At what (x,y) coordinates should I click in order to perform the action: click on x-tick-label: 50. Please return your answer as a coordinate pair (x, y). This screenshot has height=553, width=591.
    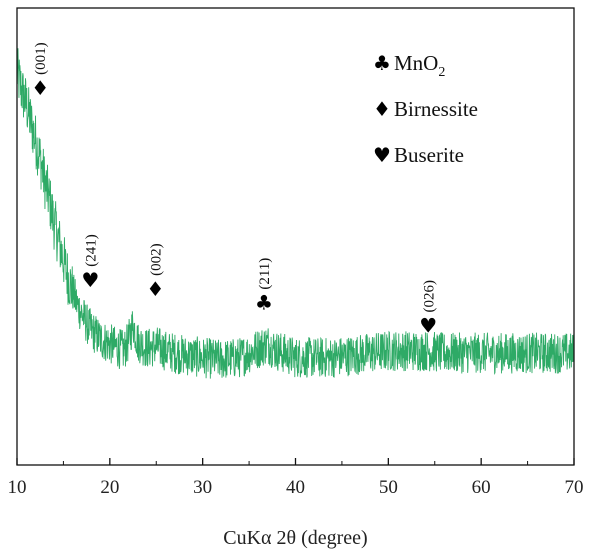
    Looking at the image, I should click on (388, 487).